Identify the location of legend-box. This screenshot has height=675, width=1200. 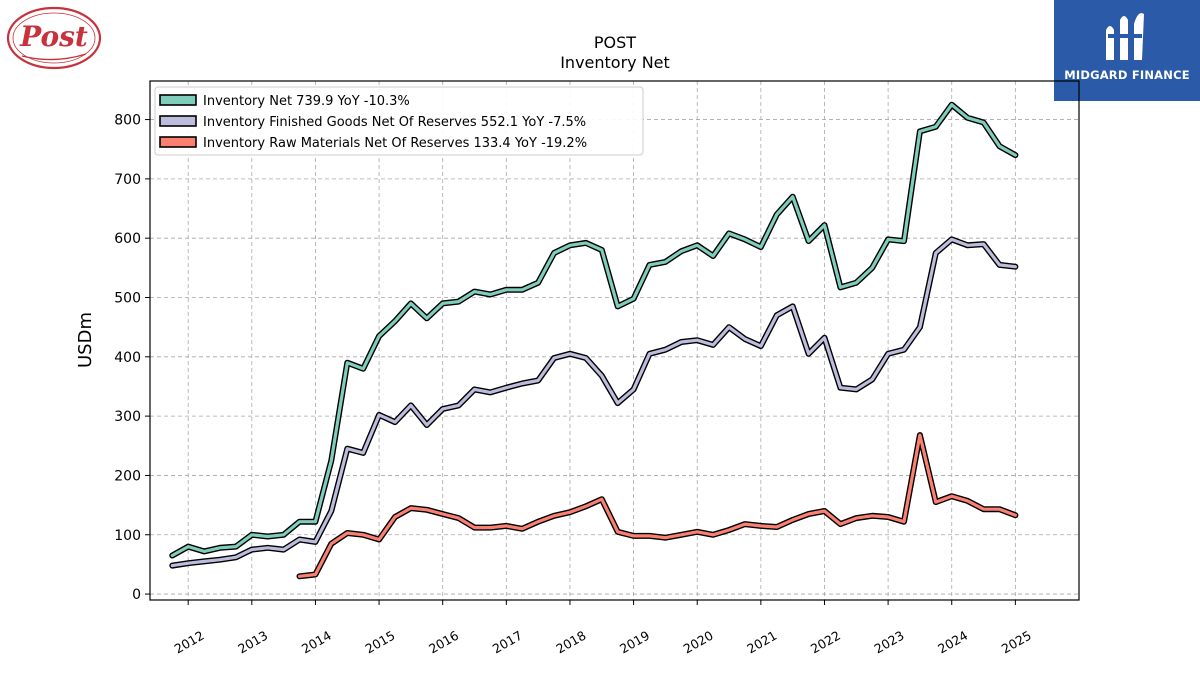
(399, 121).